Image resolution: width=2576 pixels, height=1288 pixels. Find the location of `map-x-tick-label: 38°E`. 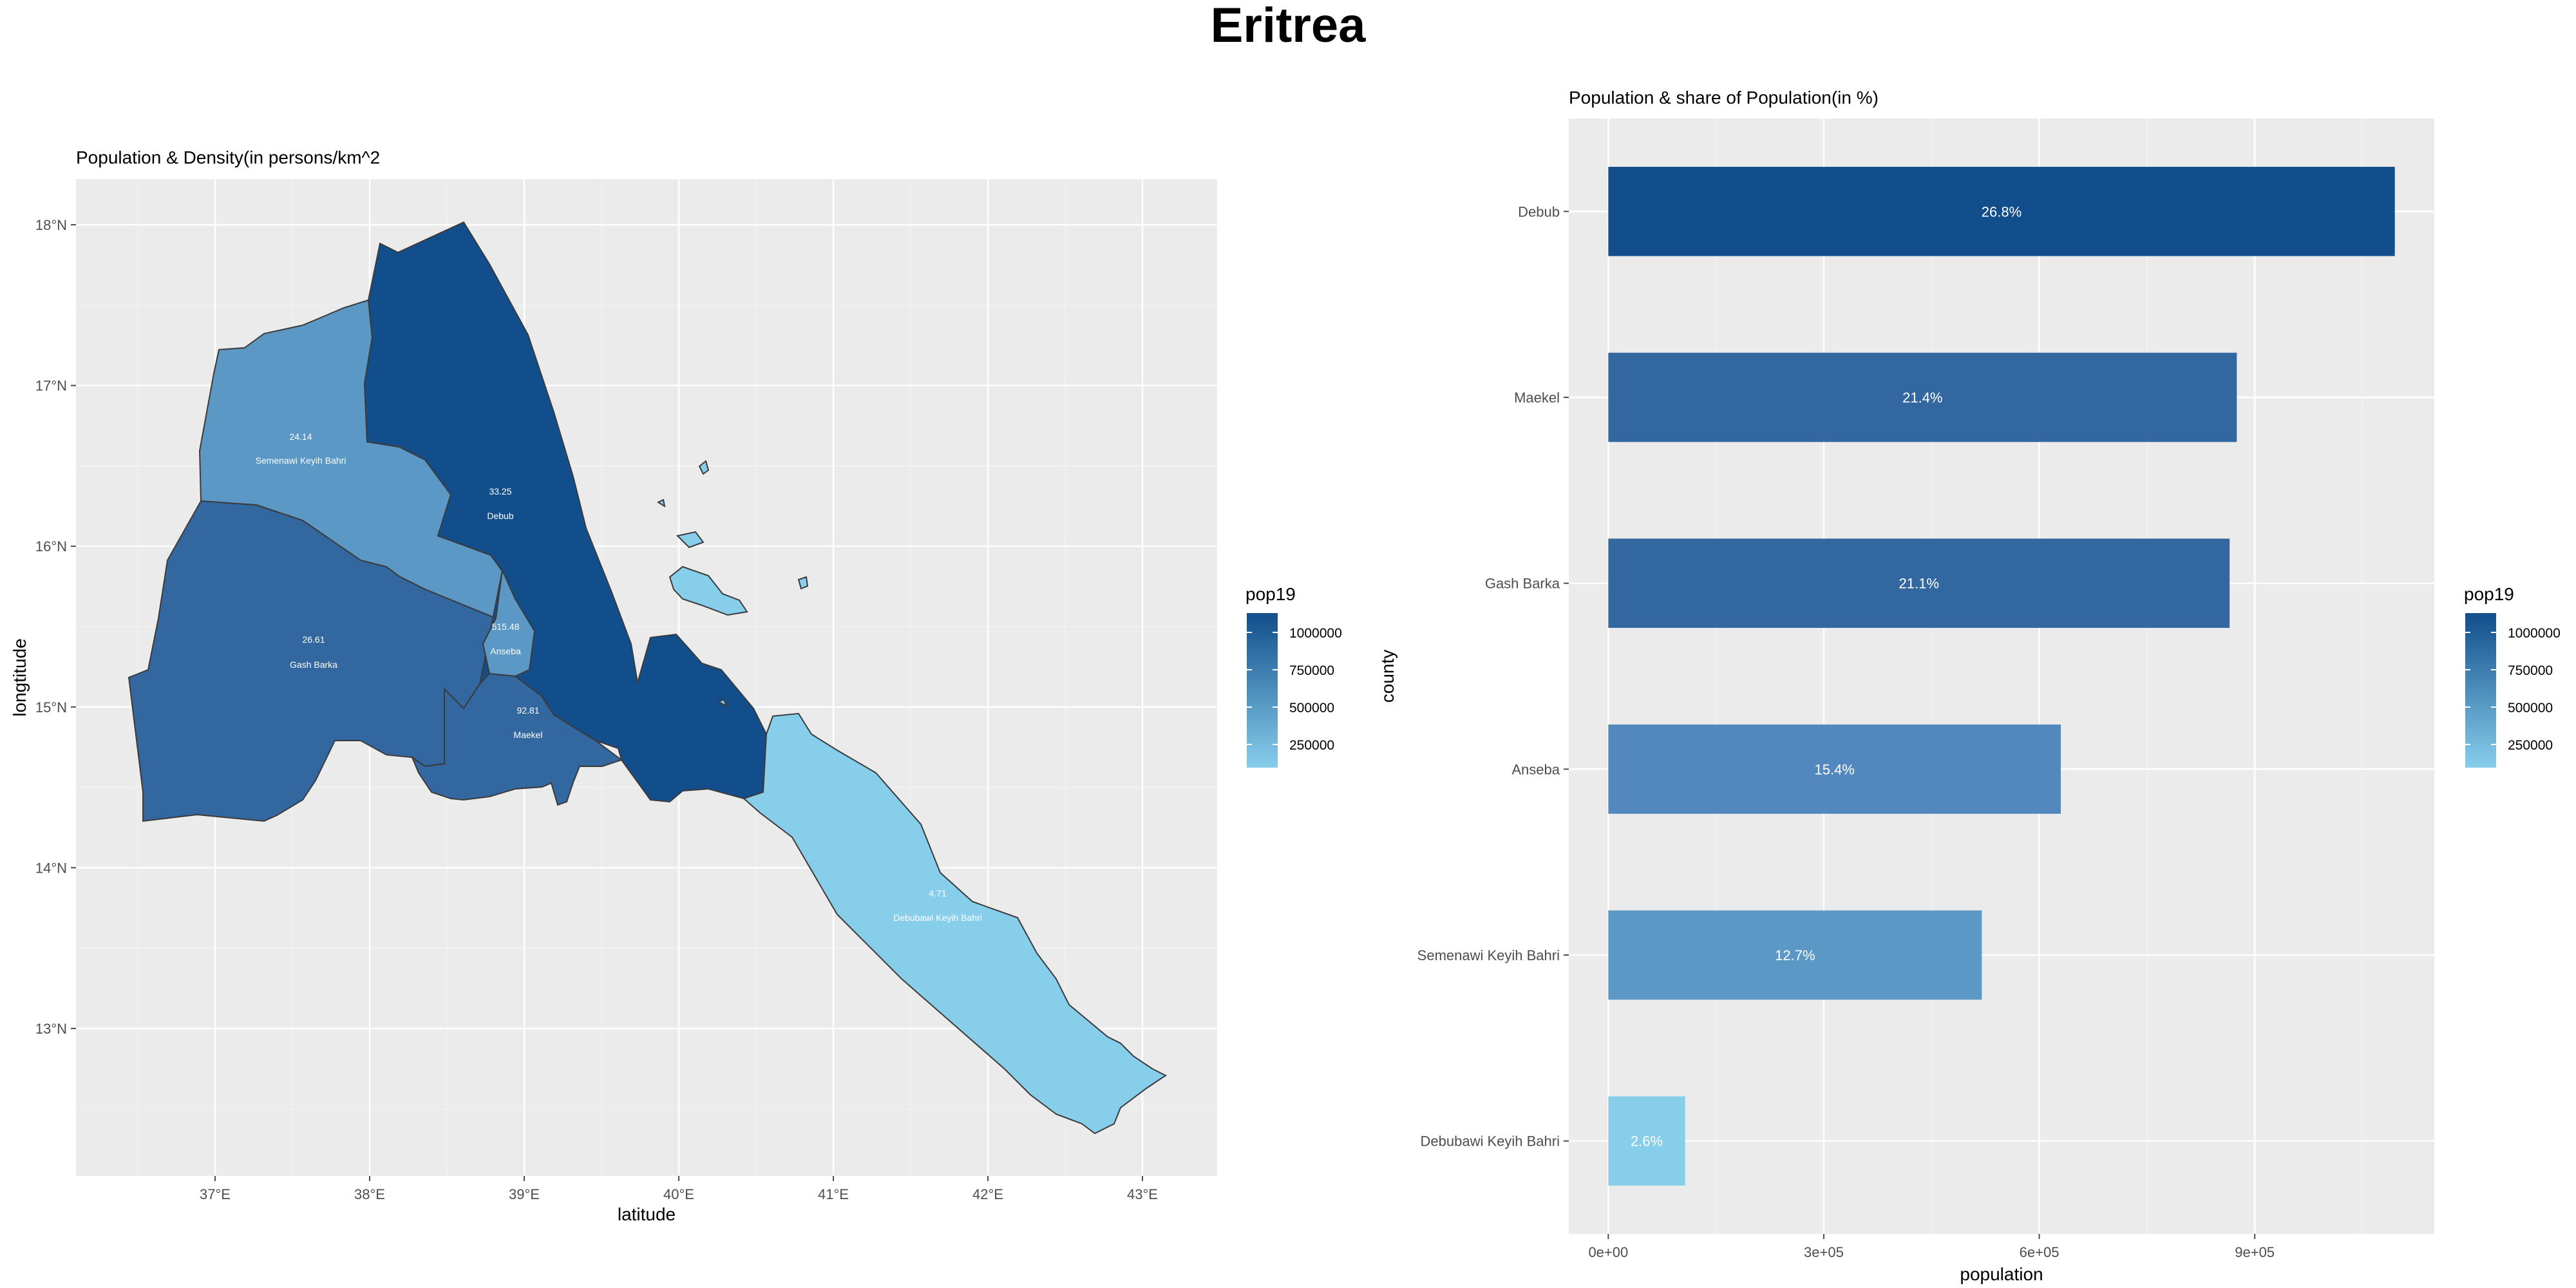

map-x-tick-label: 38°E is located at coordinates (369, 1194).